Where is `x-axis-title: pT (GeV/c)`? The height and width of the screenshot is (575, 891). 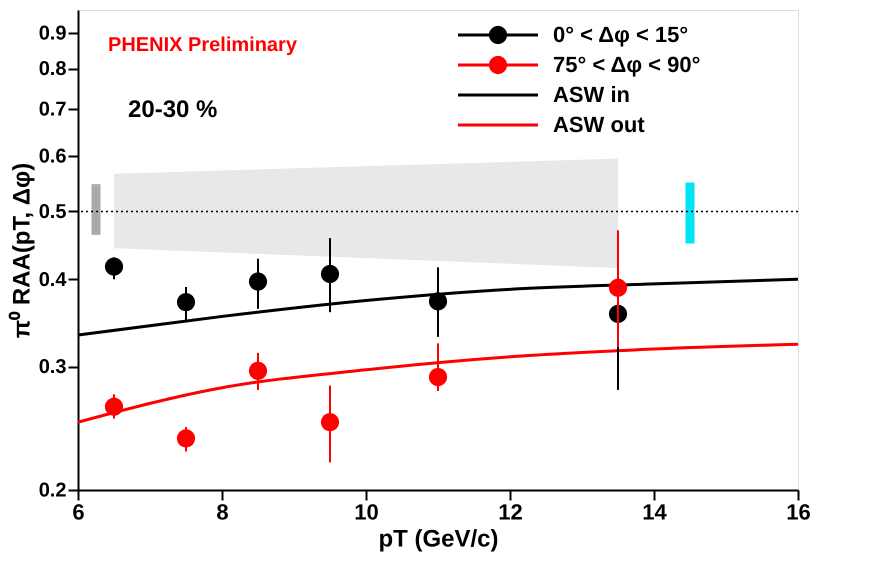 x-axis-title: pT (GeV/c) is located at coordinates (438, 539).